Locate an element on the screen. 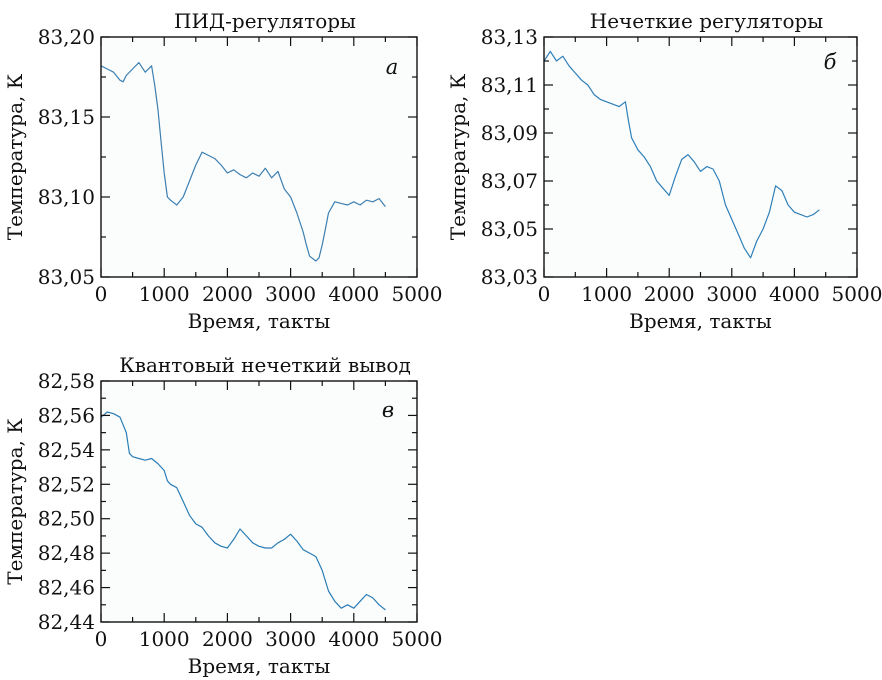  y-tick-label: 83,15 is located at coordinates (66, 117).